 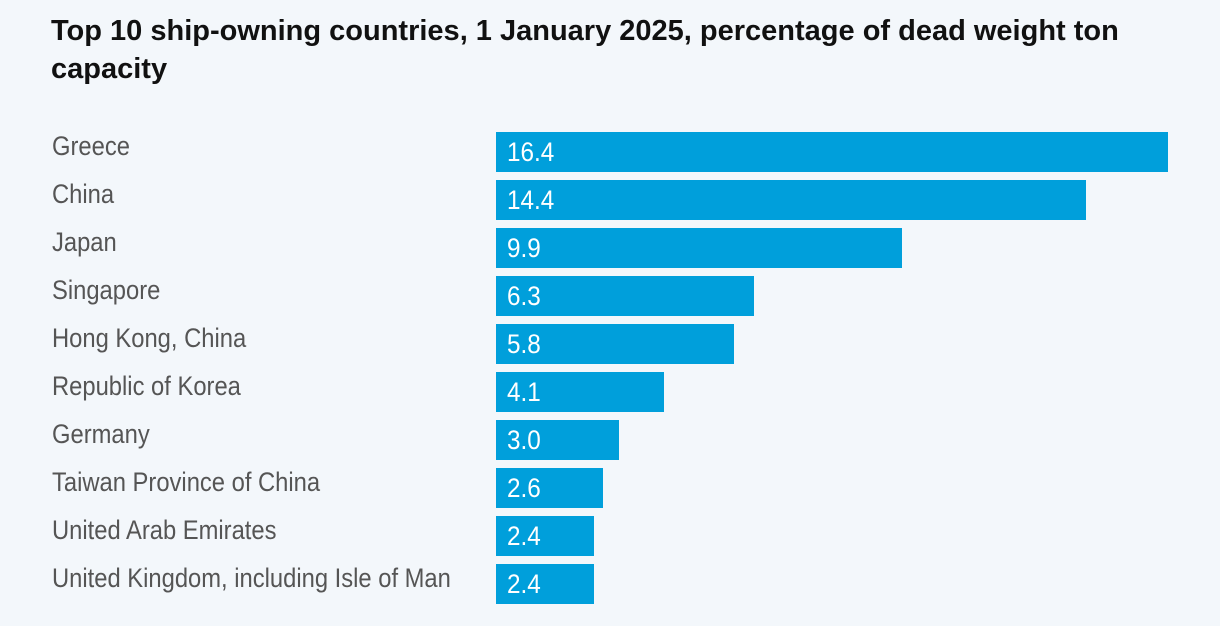 What do you see at coordinates (149, 338) in the screenshot?
I see `category-label: Hong Kong, China` at bounding box center [149, 338].